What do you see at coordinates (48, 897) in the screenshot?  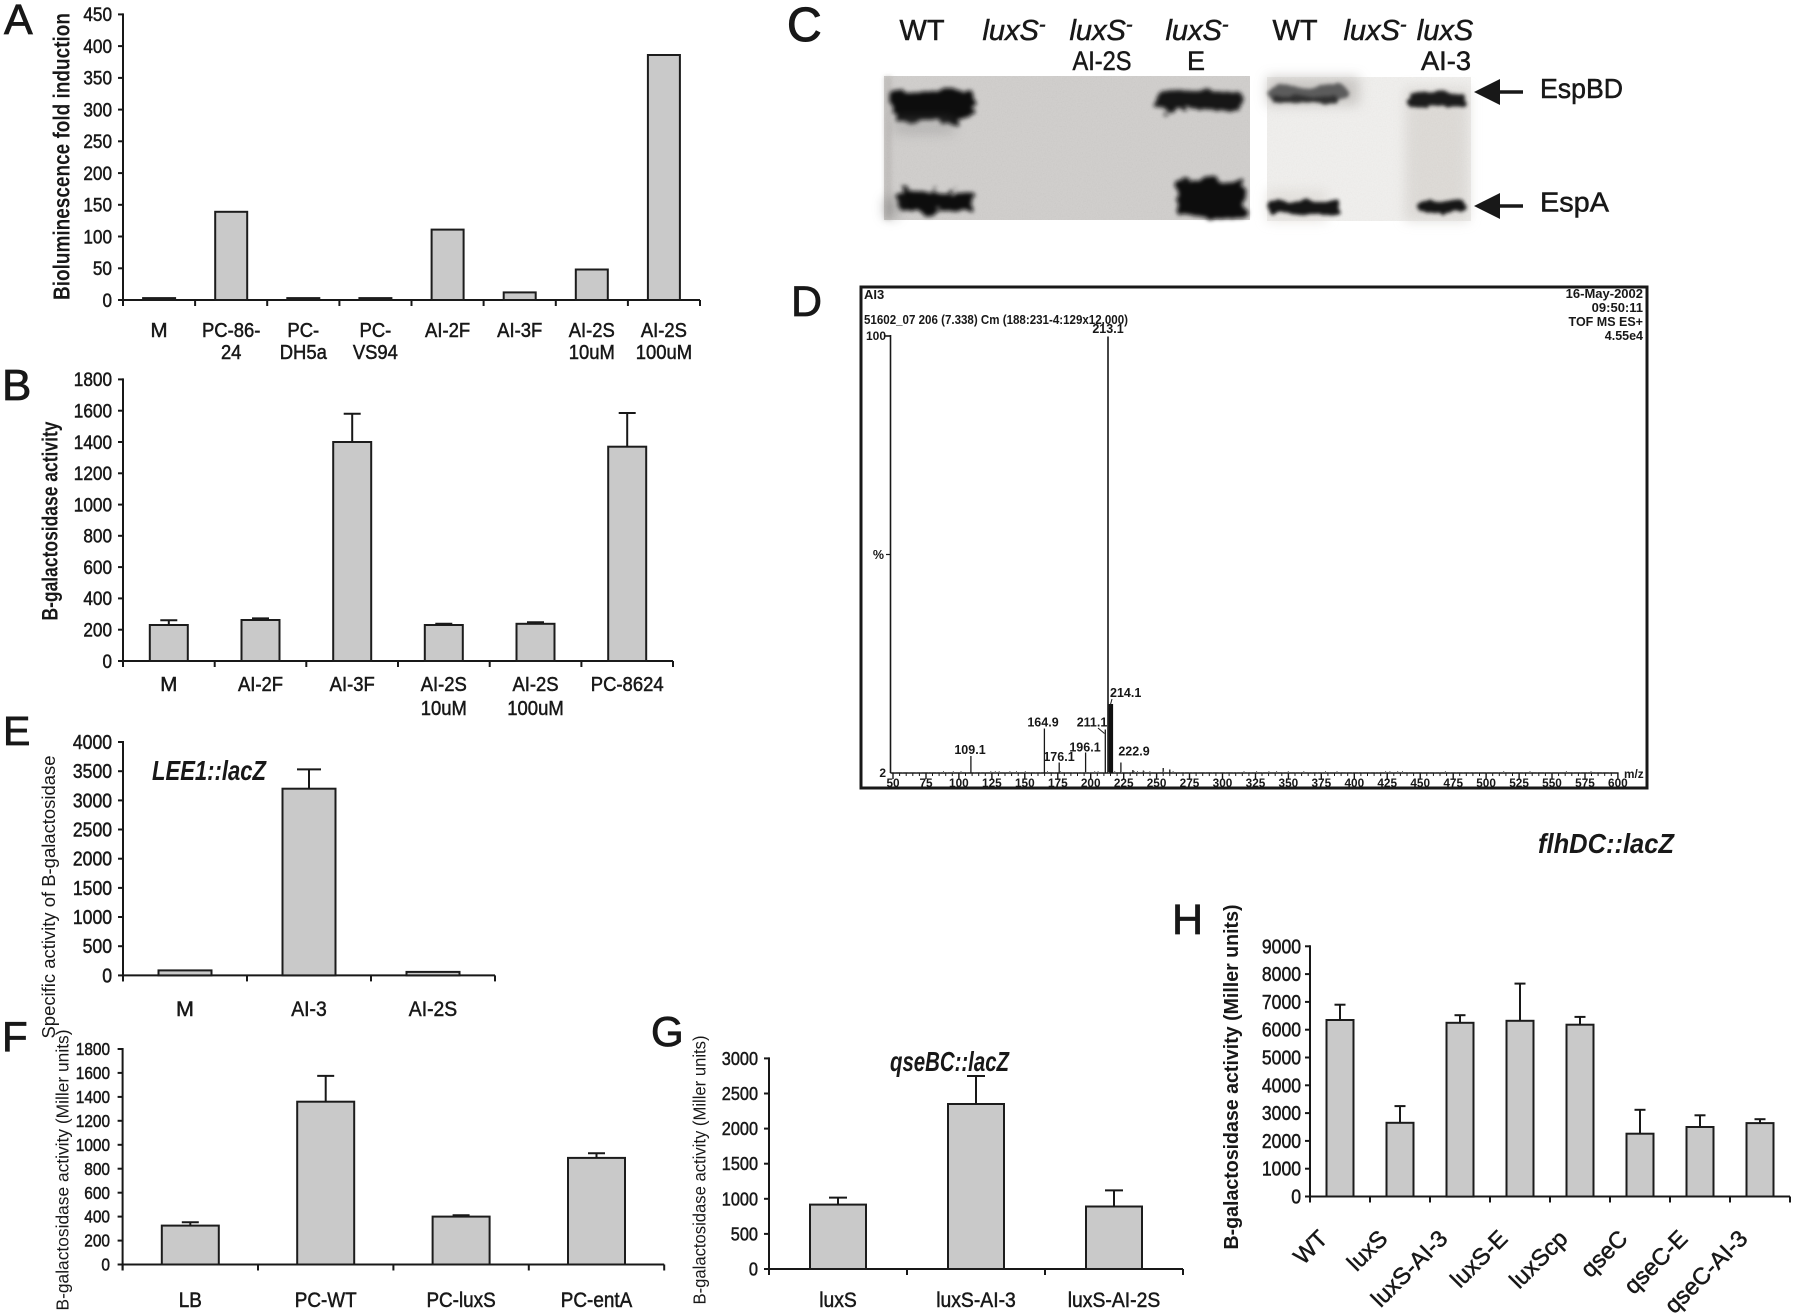 I see `svg-text:Specific activity of B-galacto: Specific activity of B-galactosidase` at bounding box center [48, 897].